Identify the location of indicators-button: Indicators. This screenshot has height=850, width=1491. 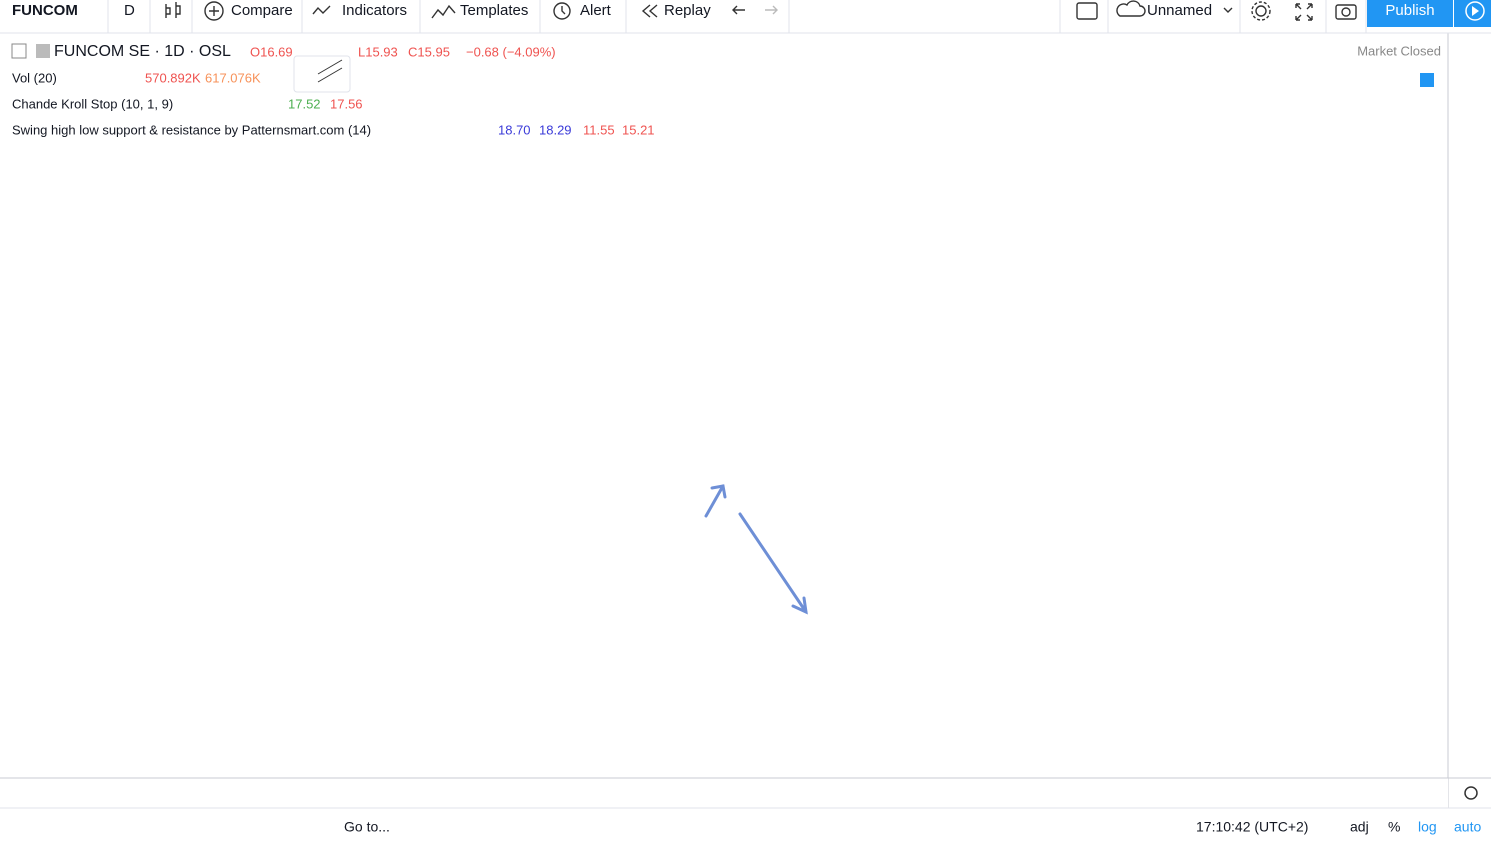
(374, 10).